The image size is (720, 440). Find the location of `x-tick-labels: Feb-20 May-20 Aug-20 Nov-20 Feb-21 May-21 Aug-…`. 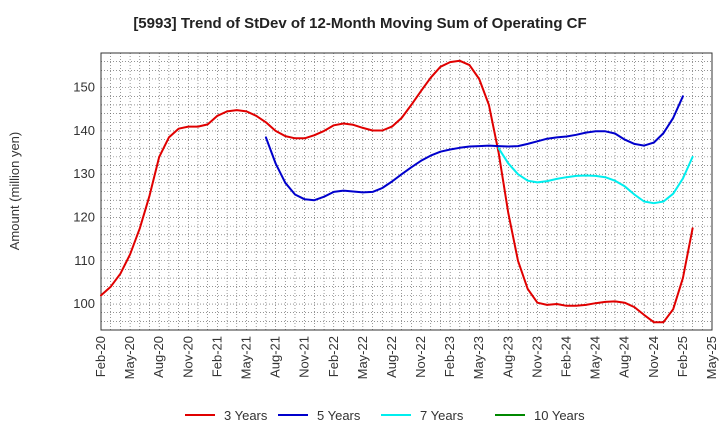

x-tick-labels: Feb-20 May-20 Aug-20 Nov-20 Feb-21 May-21 Aug-… is located at coordinates (406, 357).